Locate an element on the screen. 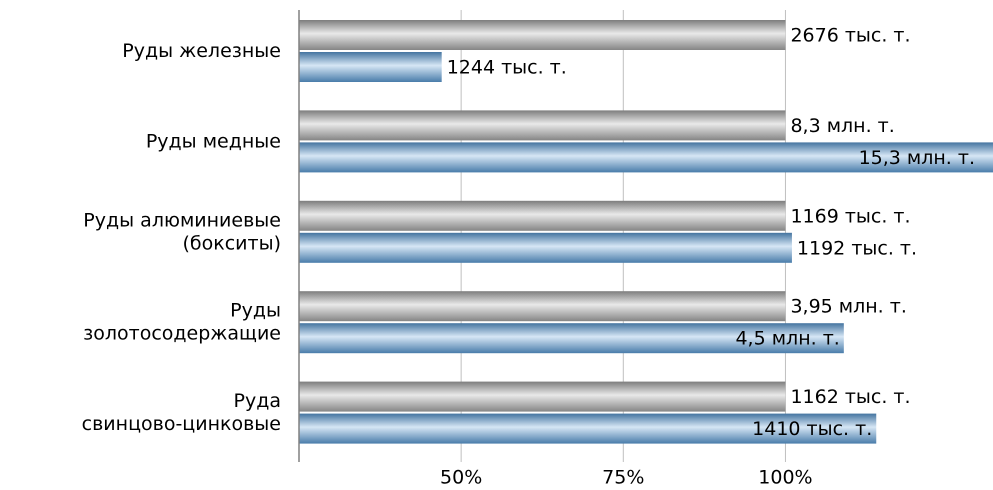  y-tick-label-line: золотосодержащие is located at coordinates (182, 333).